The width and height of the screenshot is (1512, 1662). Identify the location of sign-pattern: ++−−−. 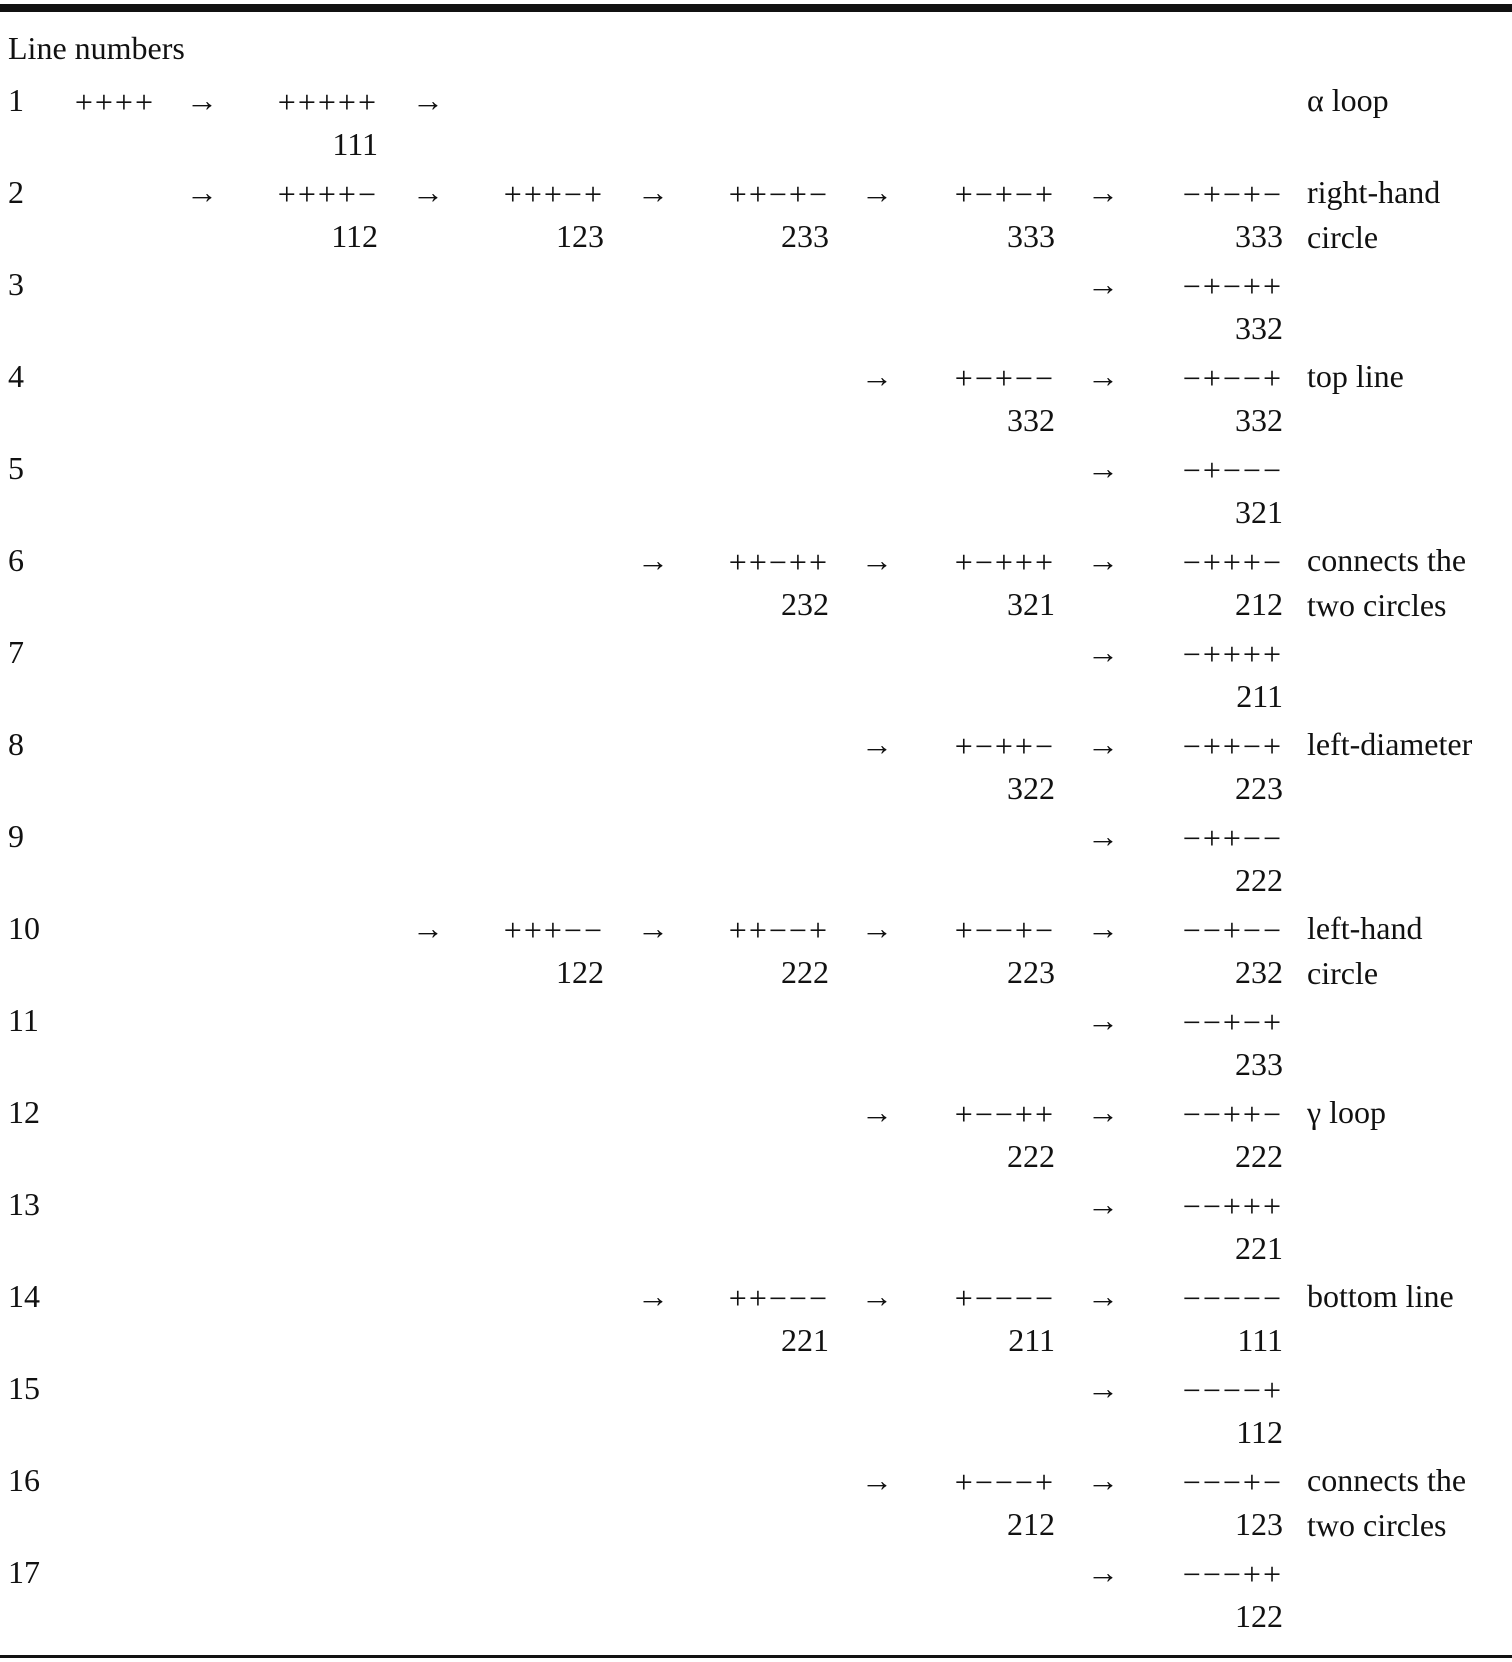
(778, 1298).